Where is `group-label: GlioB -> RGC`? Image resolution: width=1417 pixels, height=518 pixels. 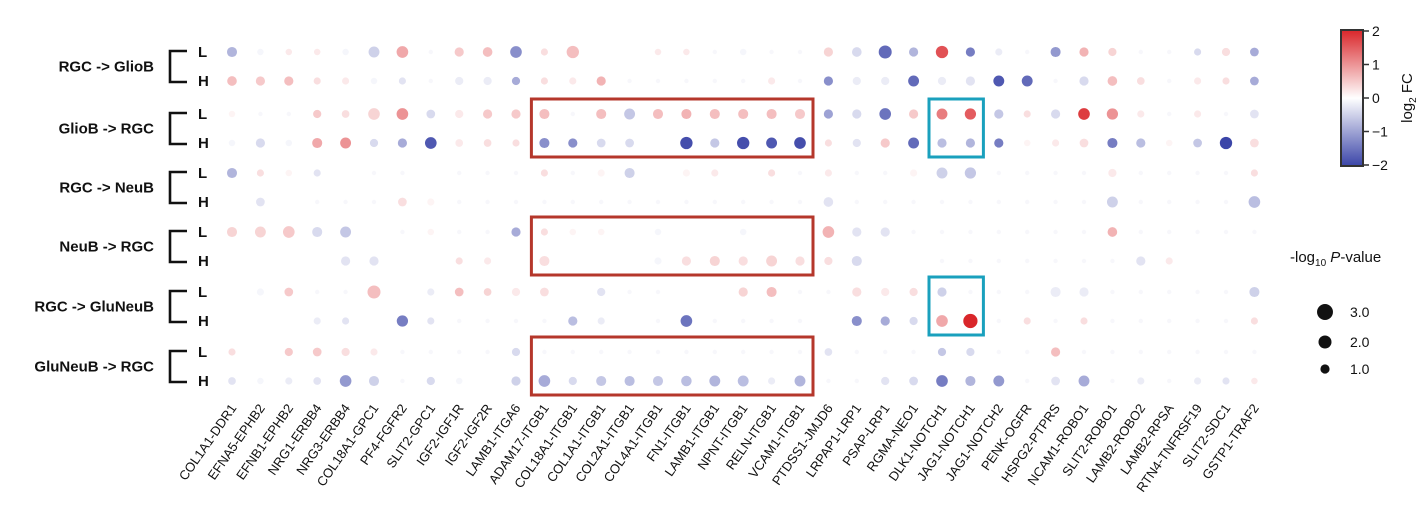
group-label: GlioB -> RGC is located at coordinates (107, 129).